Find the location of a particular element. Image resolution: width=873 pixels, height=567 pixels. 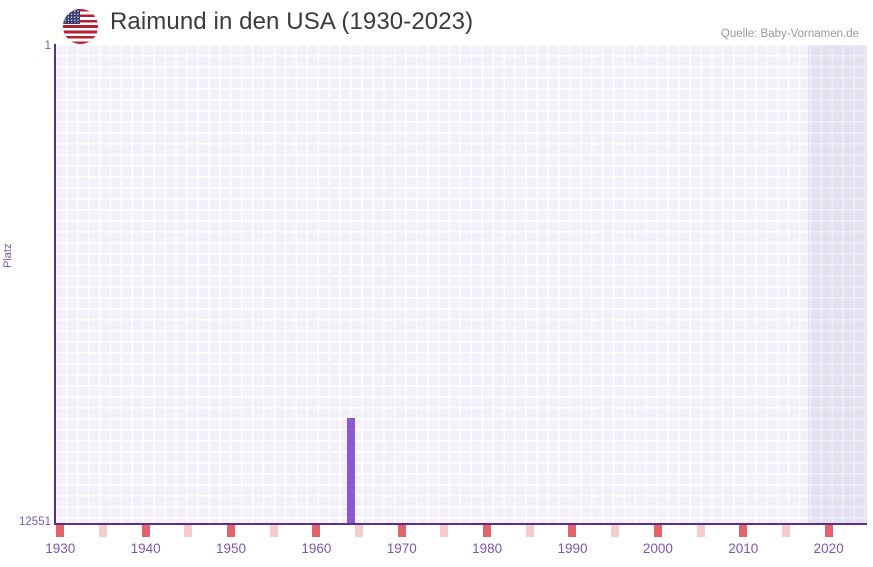

y-axis-line is located at coordinates (55, 284).